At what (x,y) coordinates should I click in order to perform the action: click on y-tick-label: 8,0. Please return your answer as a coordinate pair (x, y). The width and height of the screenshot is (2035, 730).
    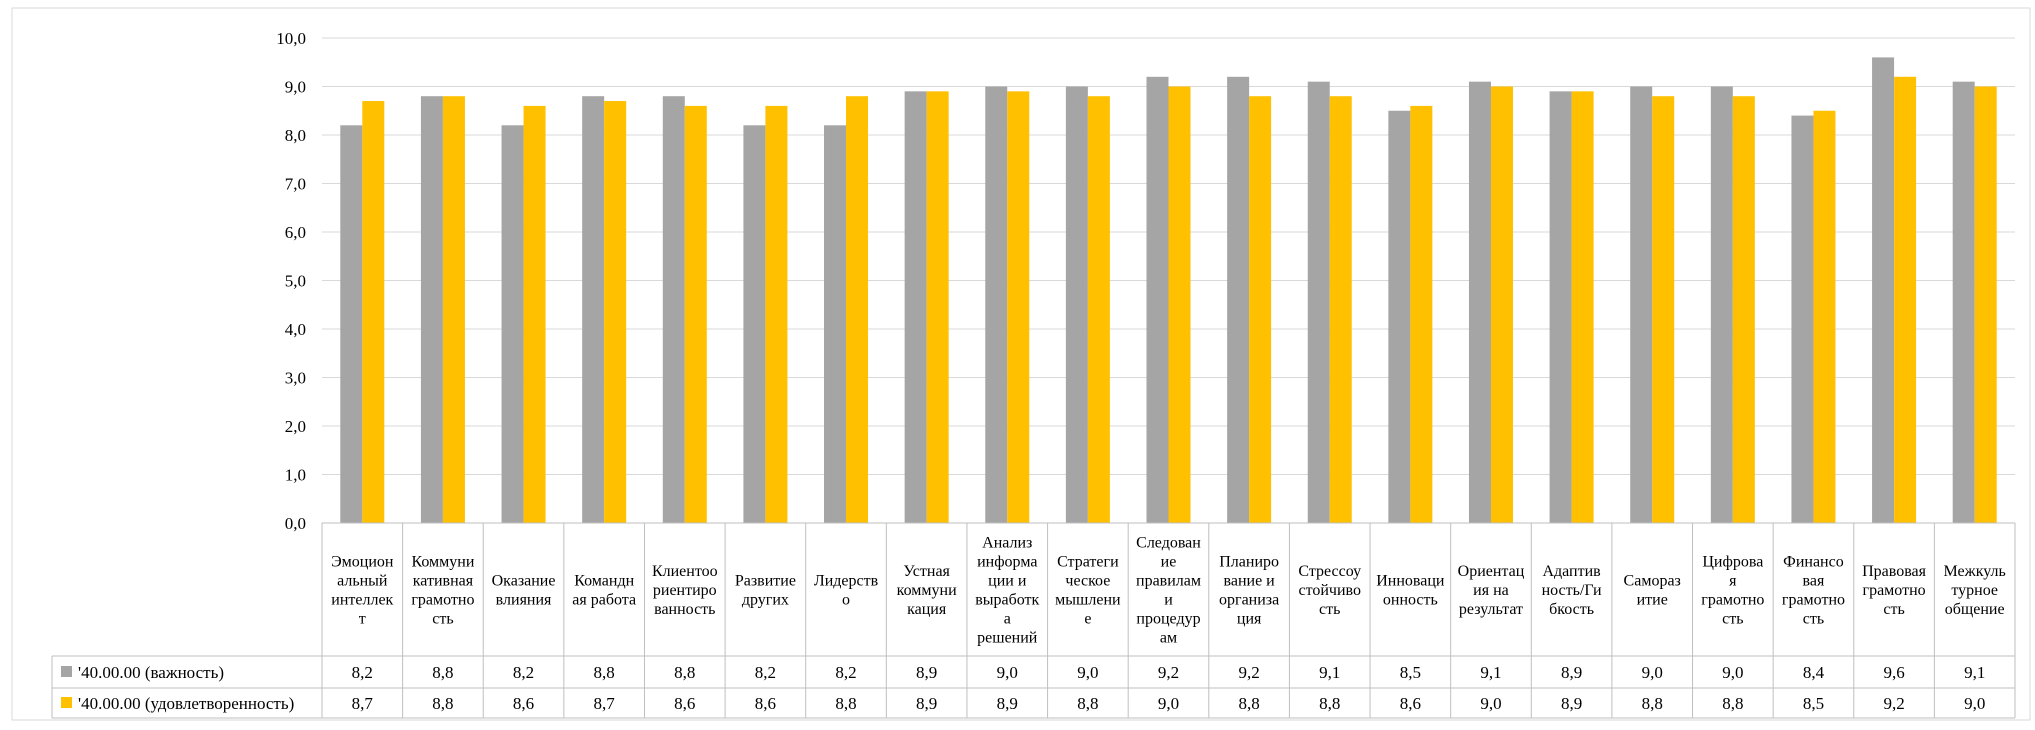
    Looking at the image, I should click on (295, 135).